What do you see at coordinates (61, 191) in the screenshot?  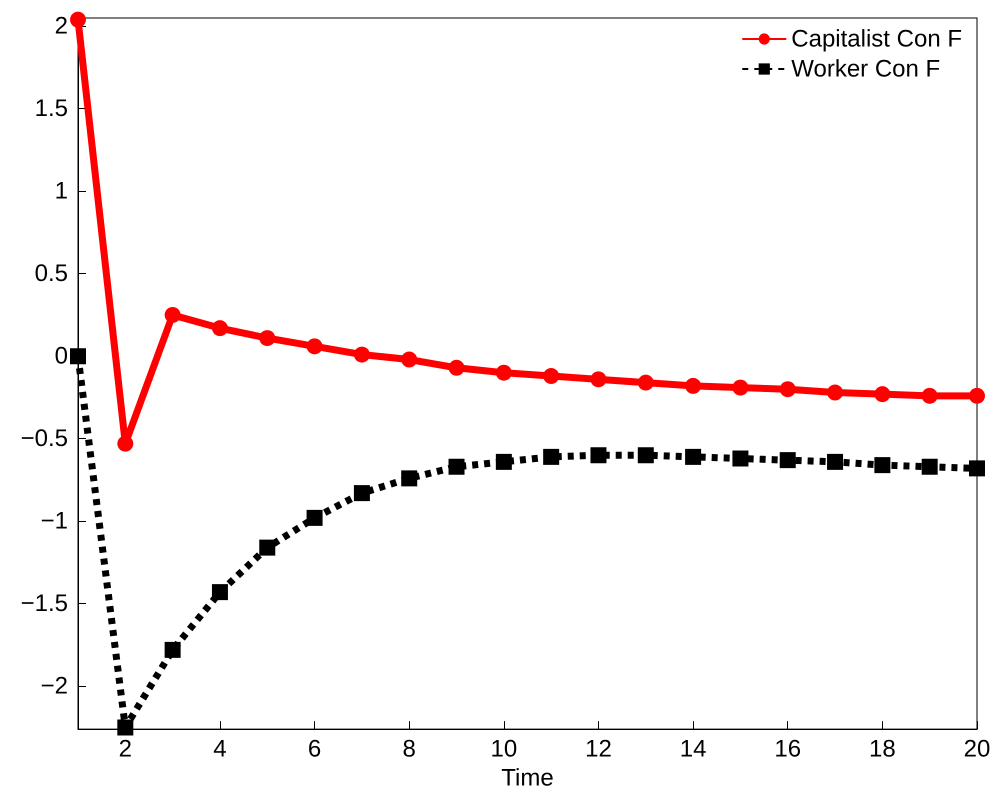 I see `y-tick-label: 1` at bounding box center [61, 191].